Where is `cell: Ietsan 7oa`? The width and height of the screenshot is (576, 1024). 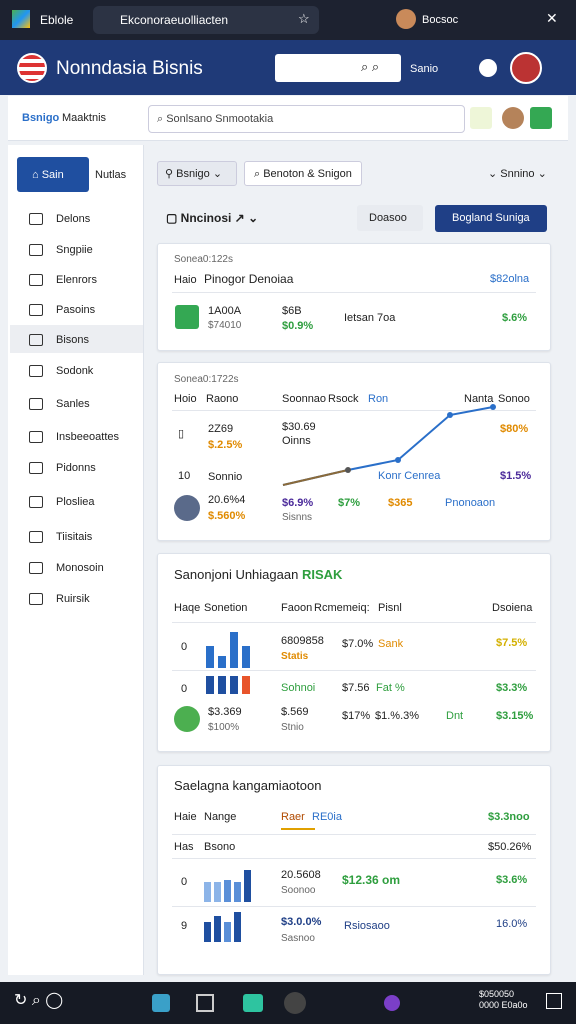 cell: Ietsan 7oa is located at coordinates (369, 318).